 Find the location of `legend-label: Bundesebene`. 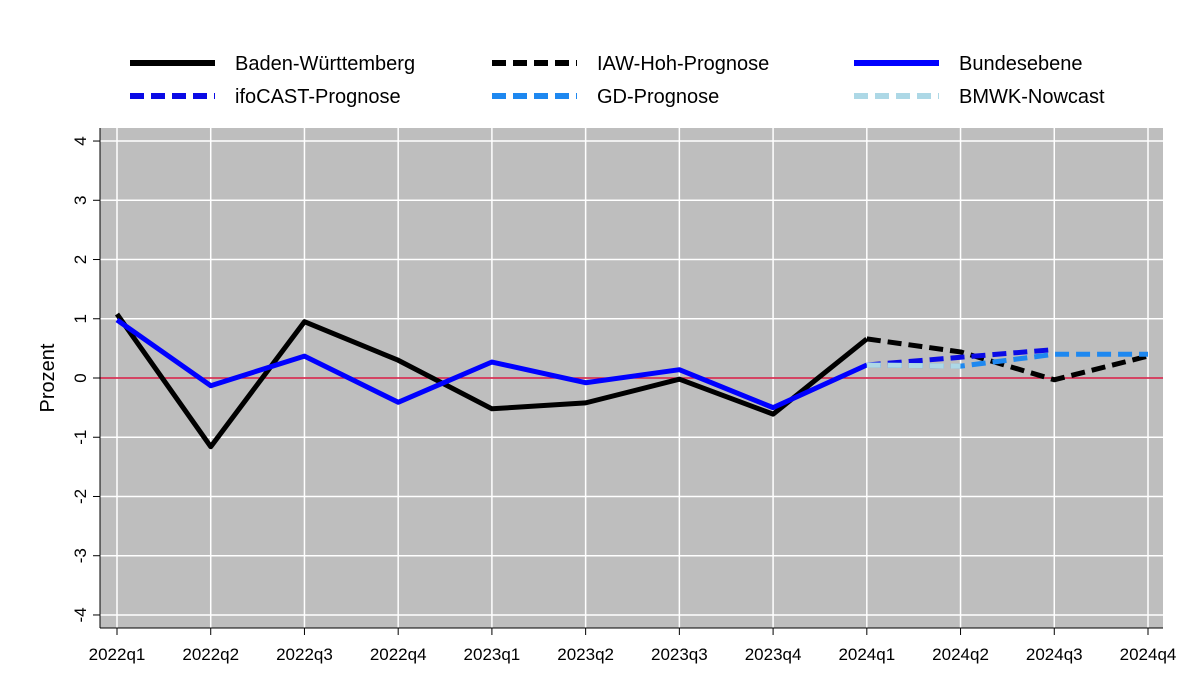

legend-label: Bundesebene is located at coordinates (1020, 64).